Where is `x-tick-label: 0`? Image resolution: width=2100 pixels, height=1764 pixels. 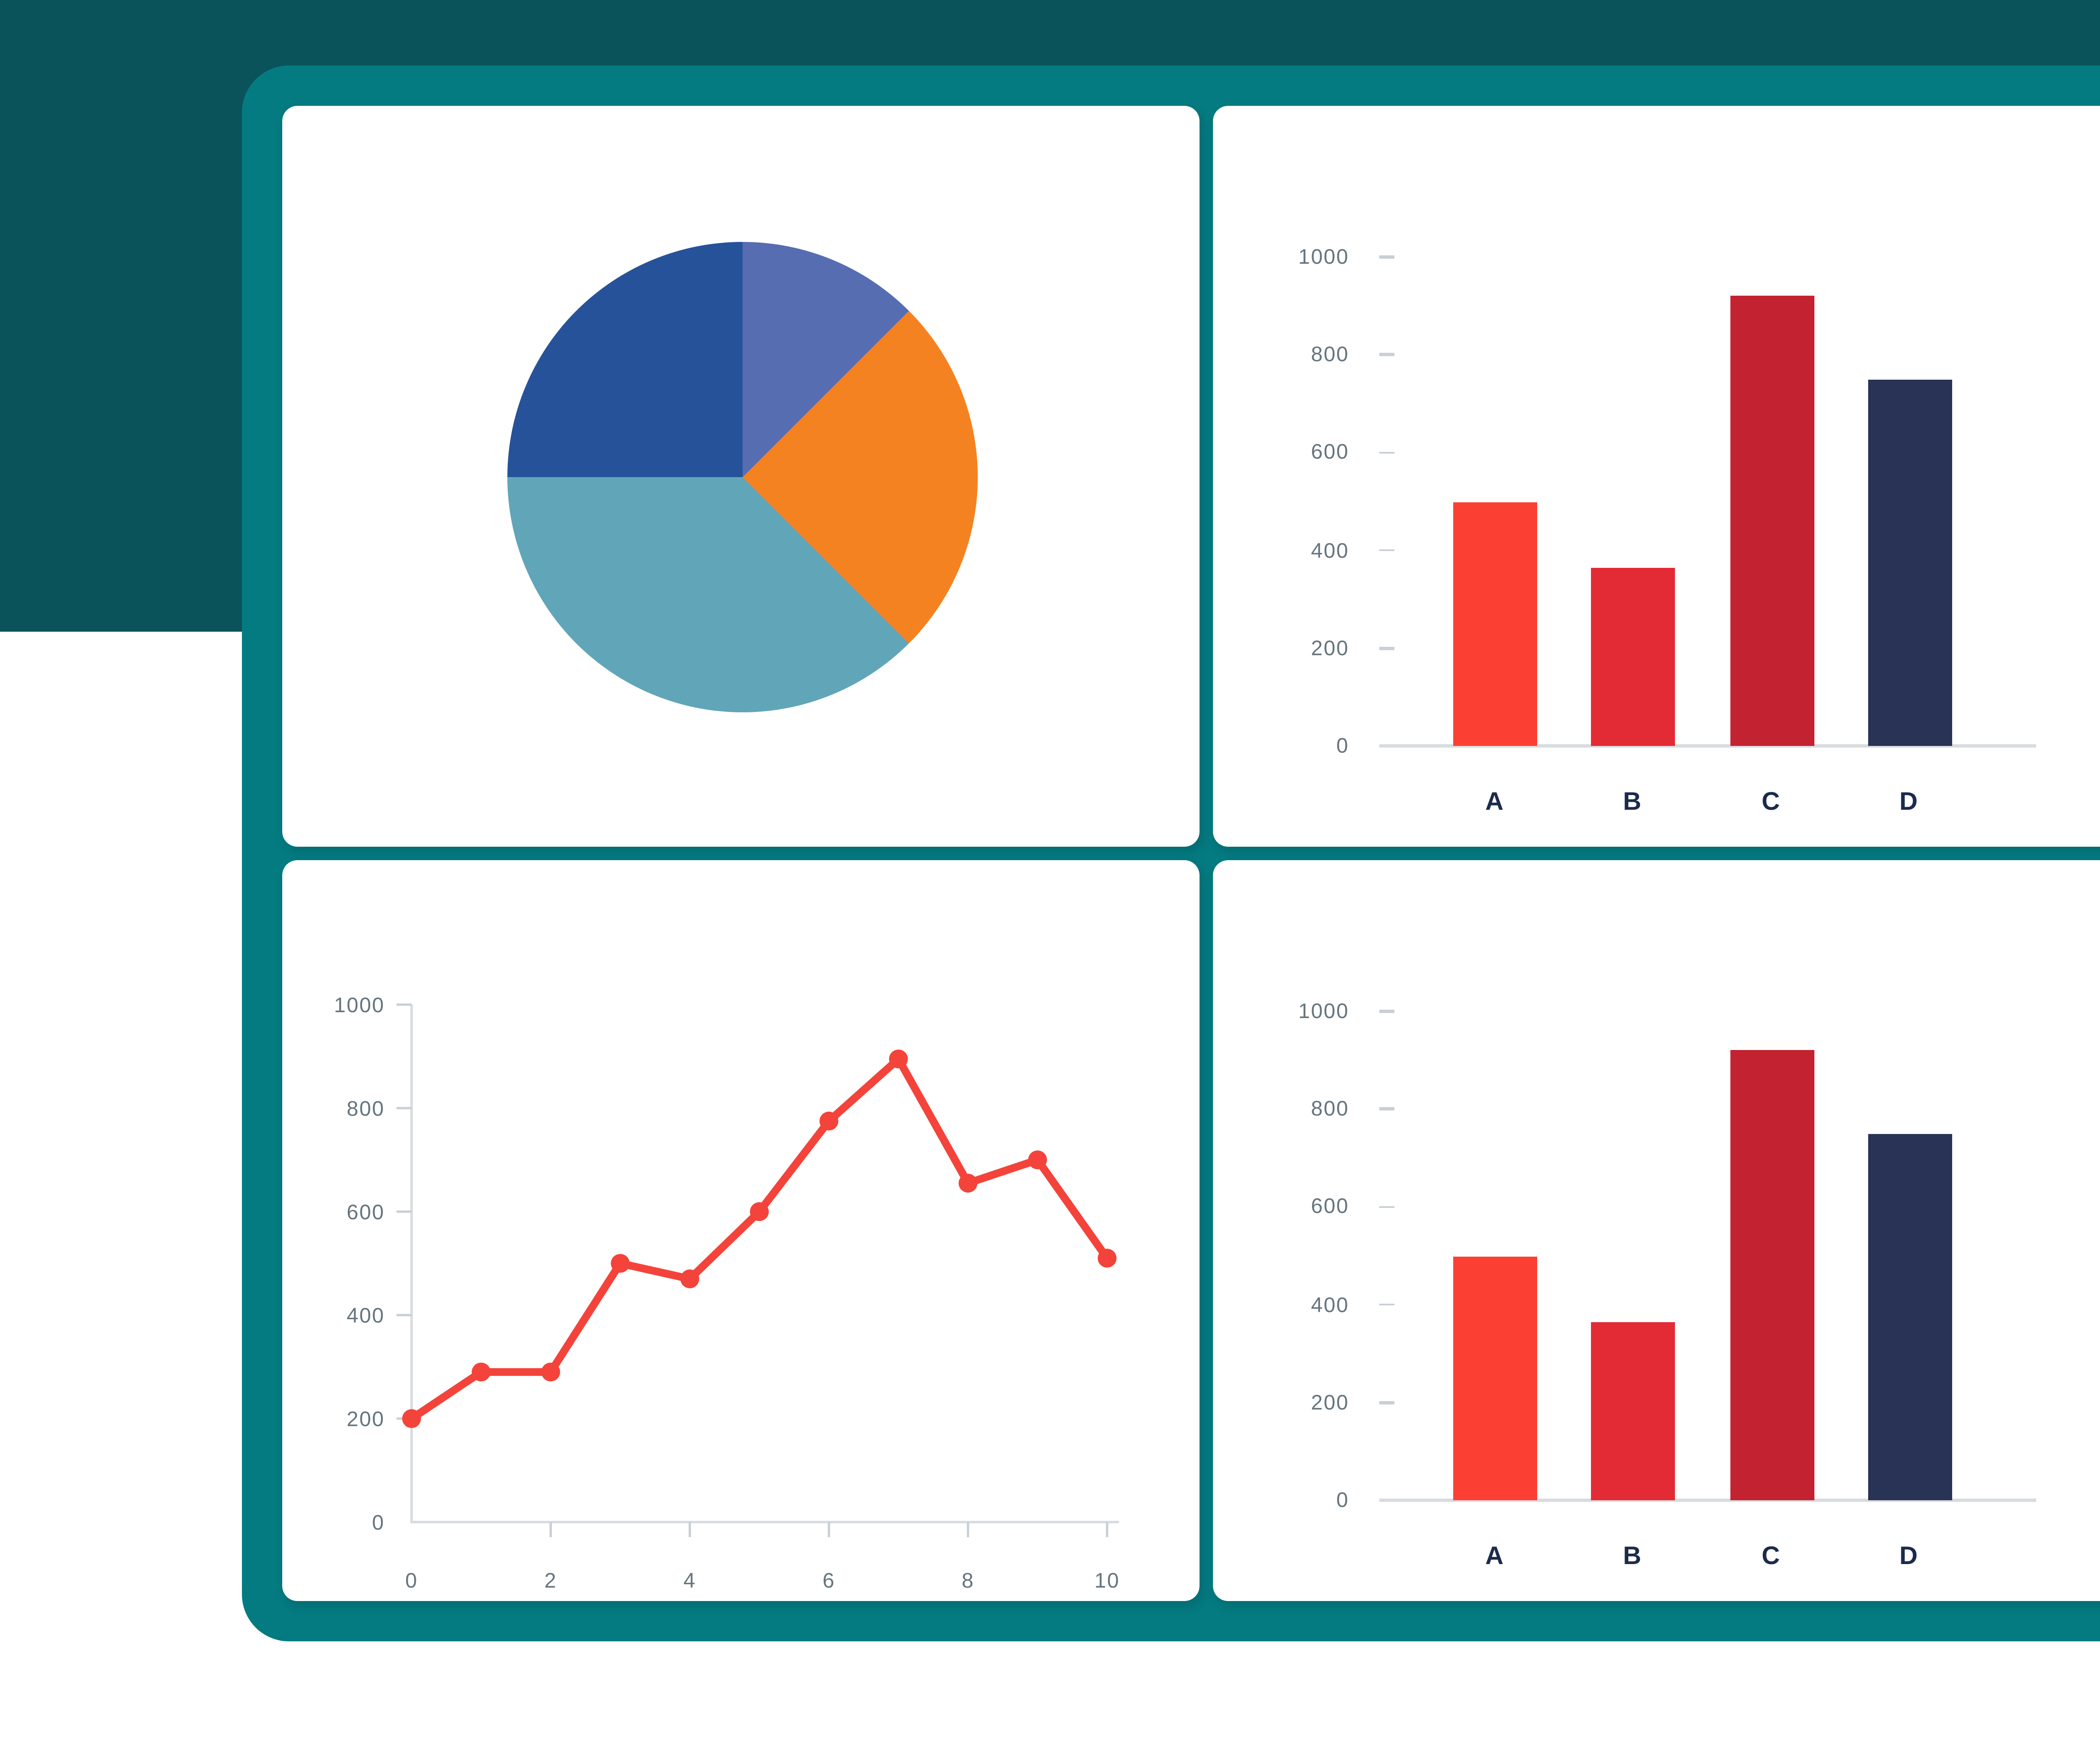
x-tick-label: 0 is located at coordinates (411, 1580).